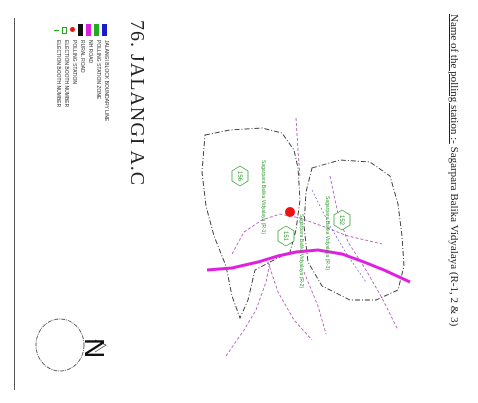  I want to click on north-arrow-label: N, so click(94, 348).